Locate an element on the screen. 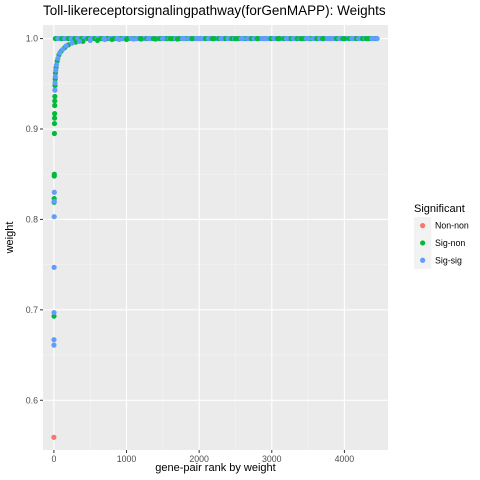 This screenshot has width=480, height=480. legend: Significant Non-non Sig-non Sig-sig is located at coordinates (441, 236).